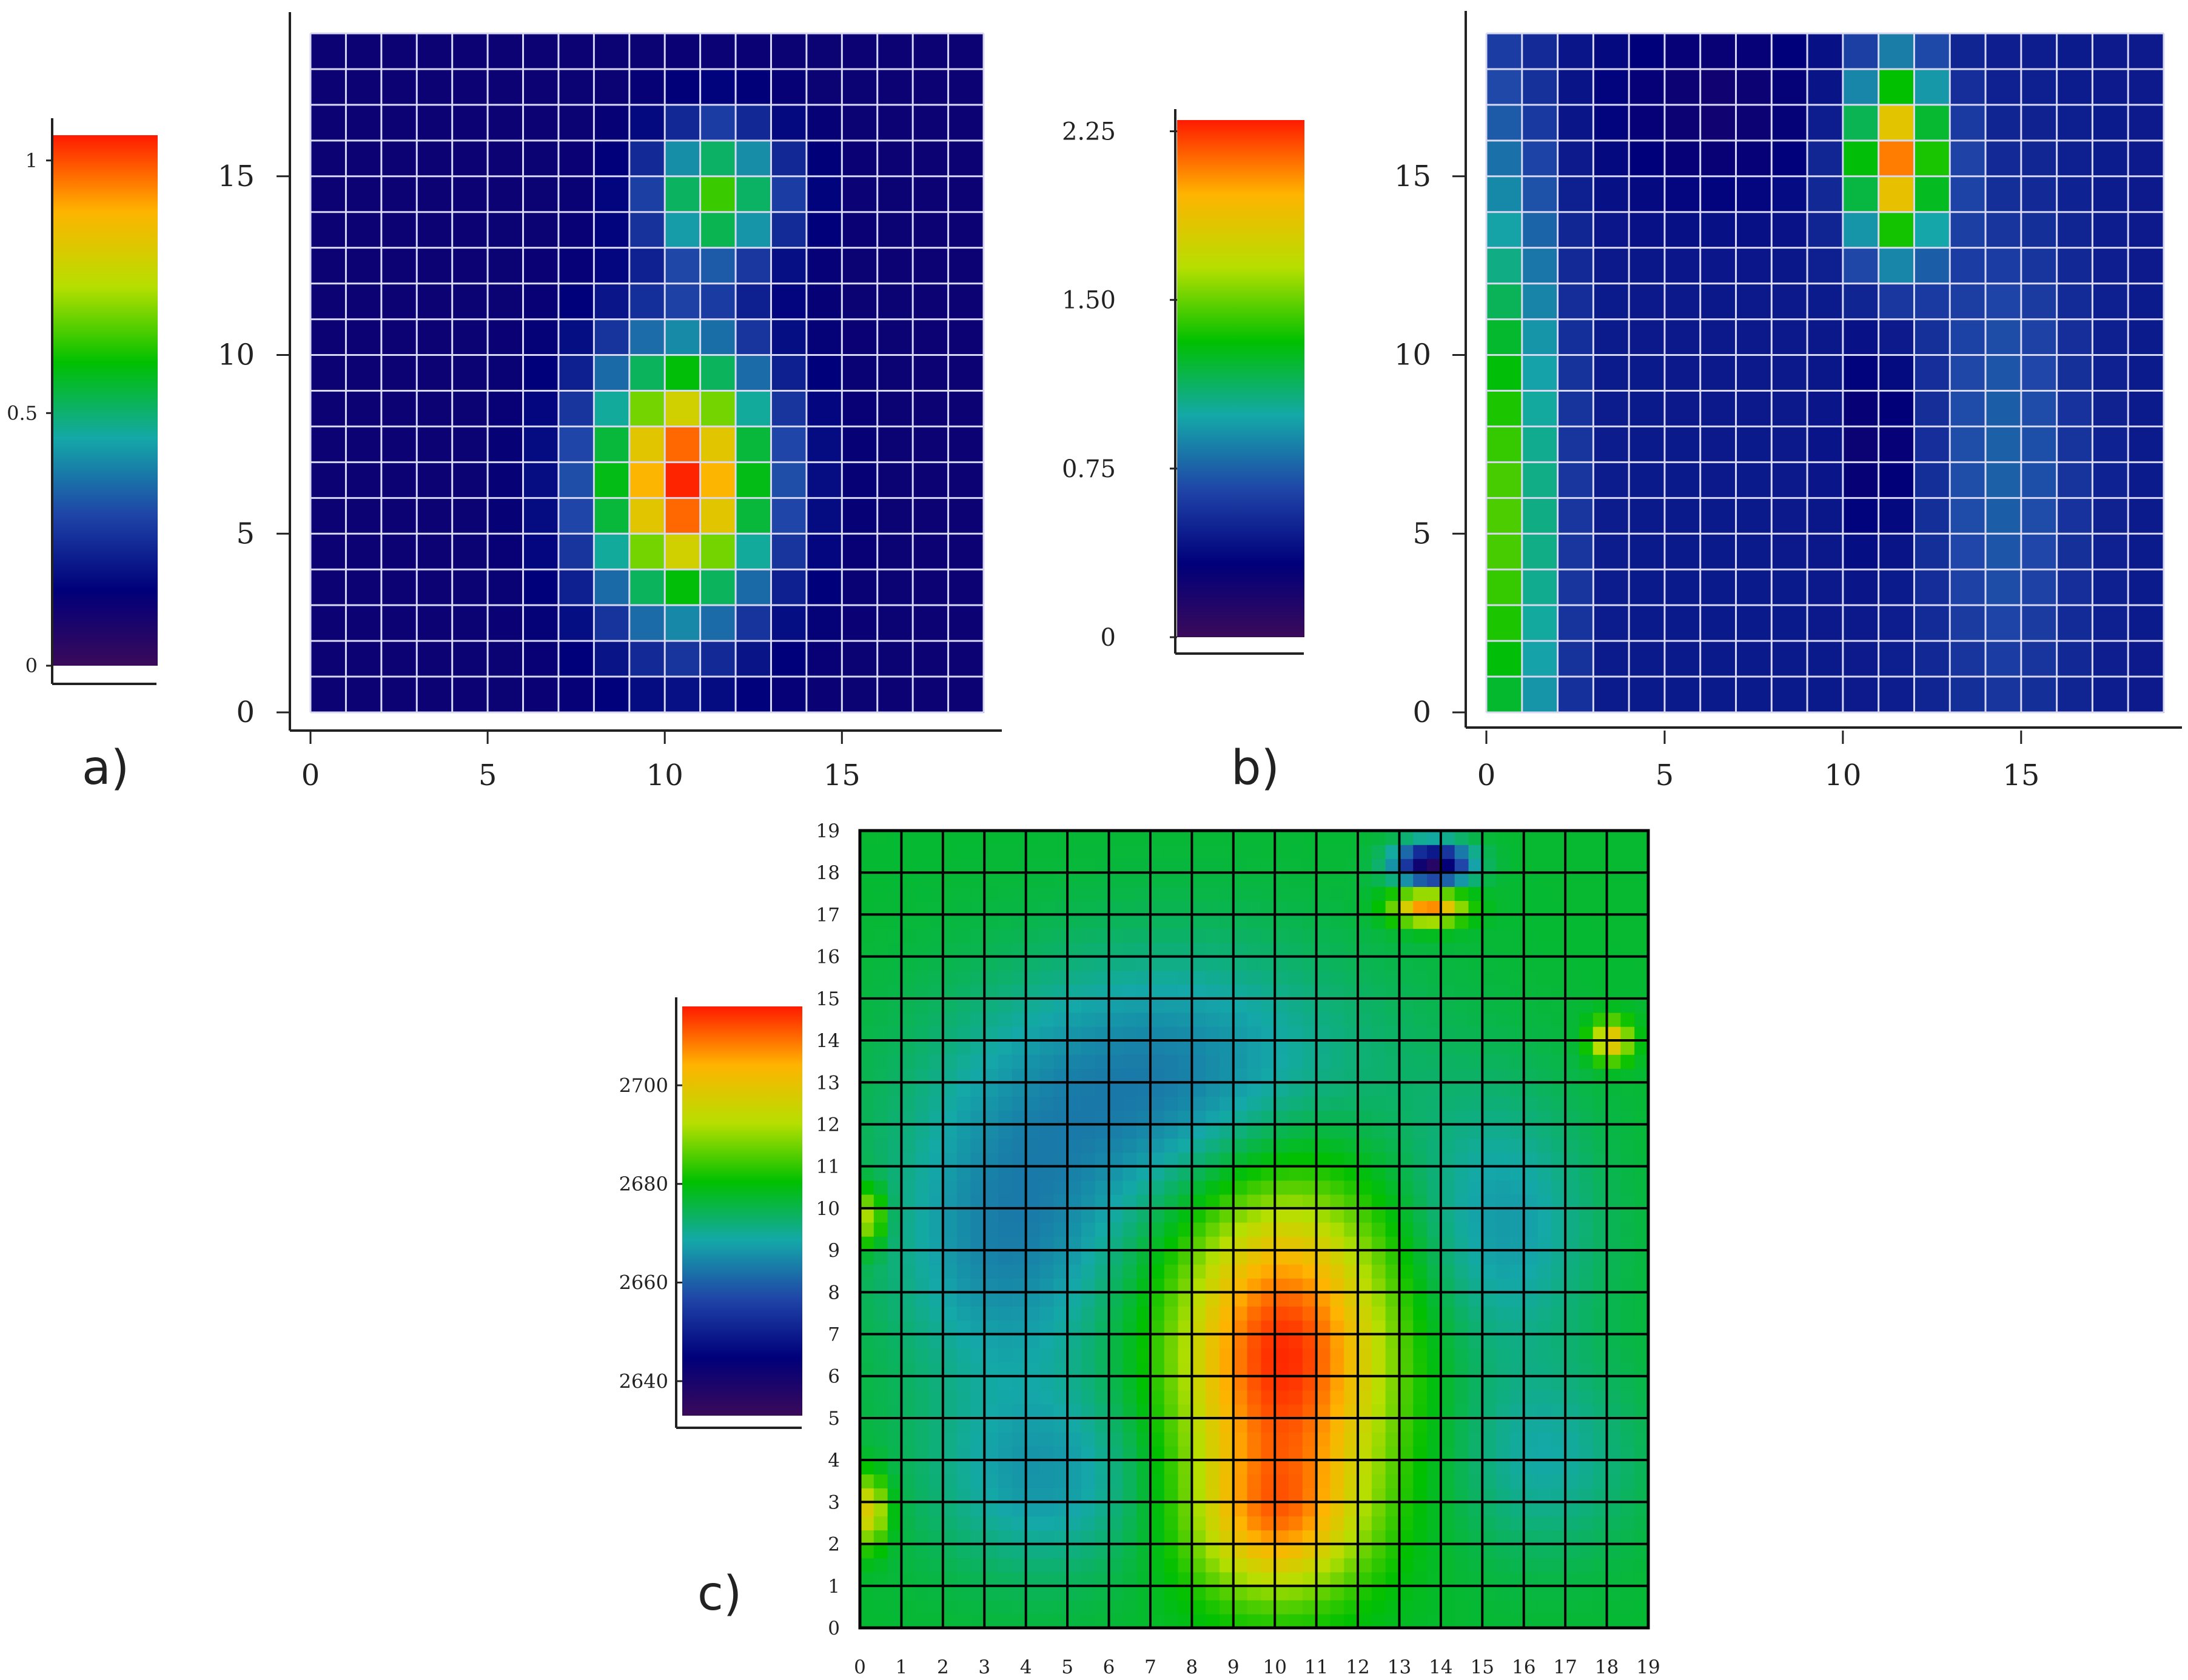 The height and width of the screenshot is (1680, 2188). Describe the element at coordinates (643, 1085) in the screenshot. I see `panel-c-colorbar-tick-label: 2700` at that location.